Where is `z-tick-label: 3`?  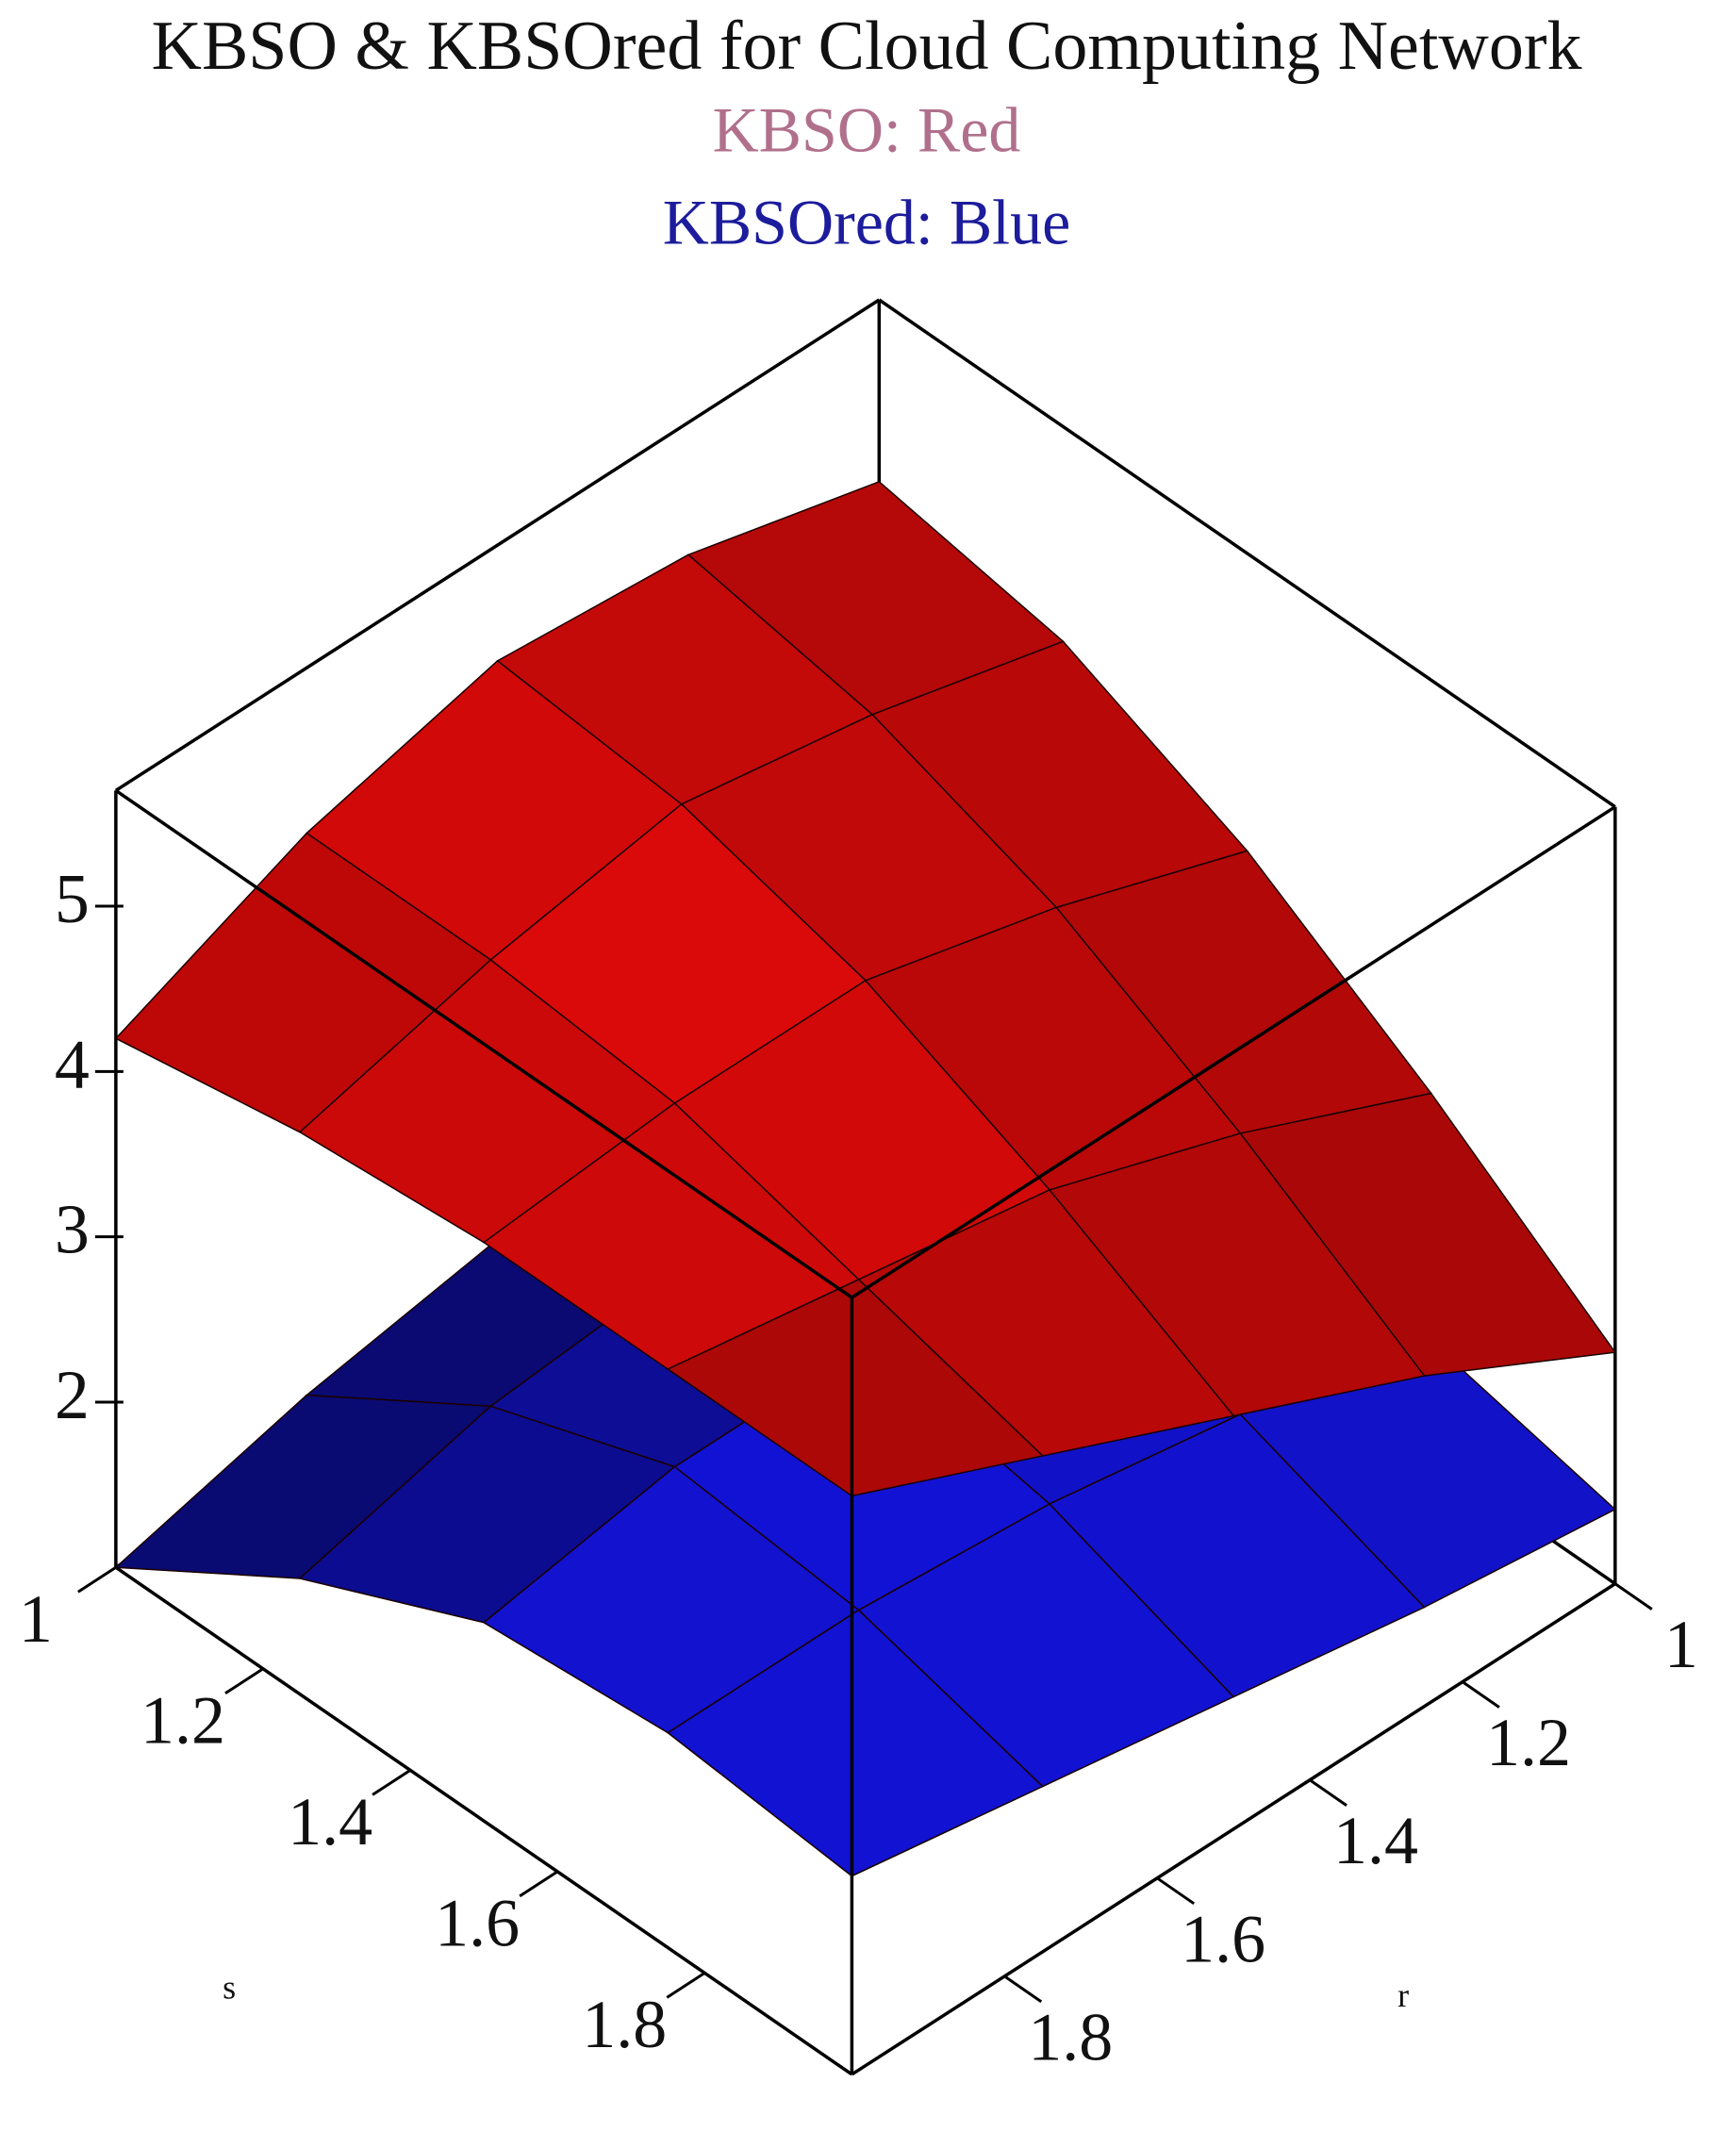 z-tick-label: 3 is located at coordinates (72, 1230).